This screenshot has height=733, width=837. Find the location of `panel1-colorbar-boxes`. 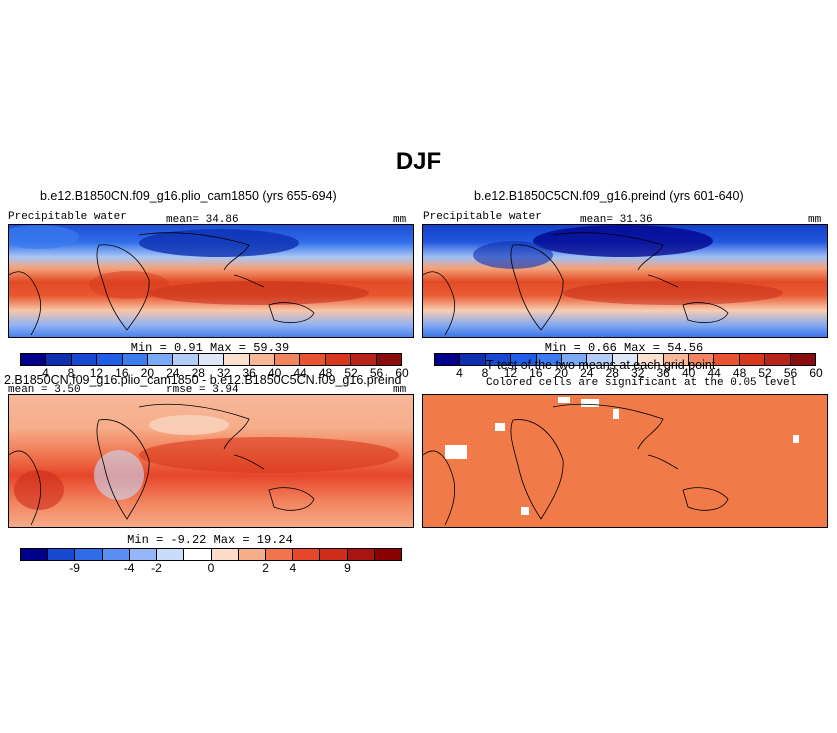

panel1-colorbar-boxes is located at coordinates (211, 359).